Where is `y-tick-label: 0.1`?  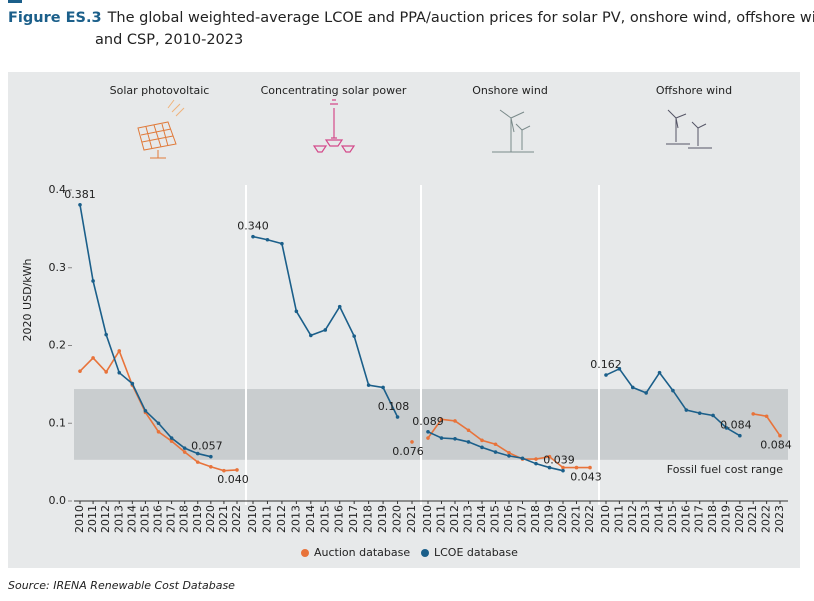
y-tick-label: 0.1 is located at coordinates (58, 422).